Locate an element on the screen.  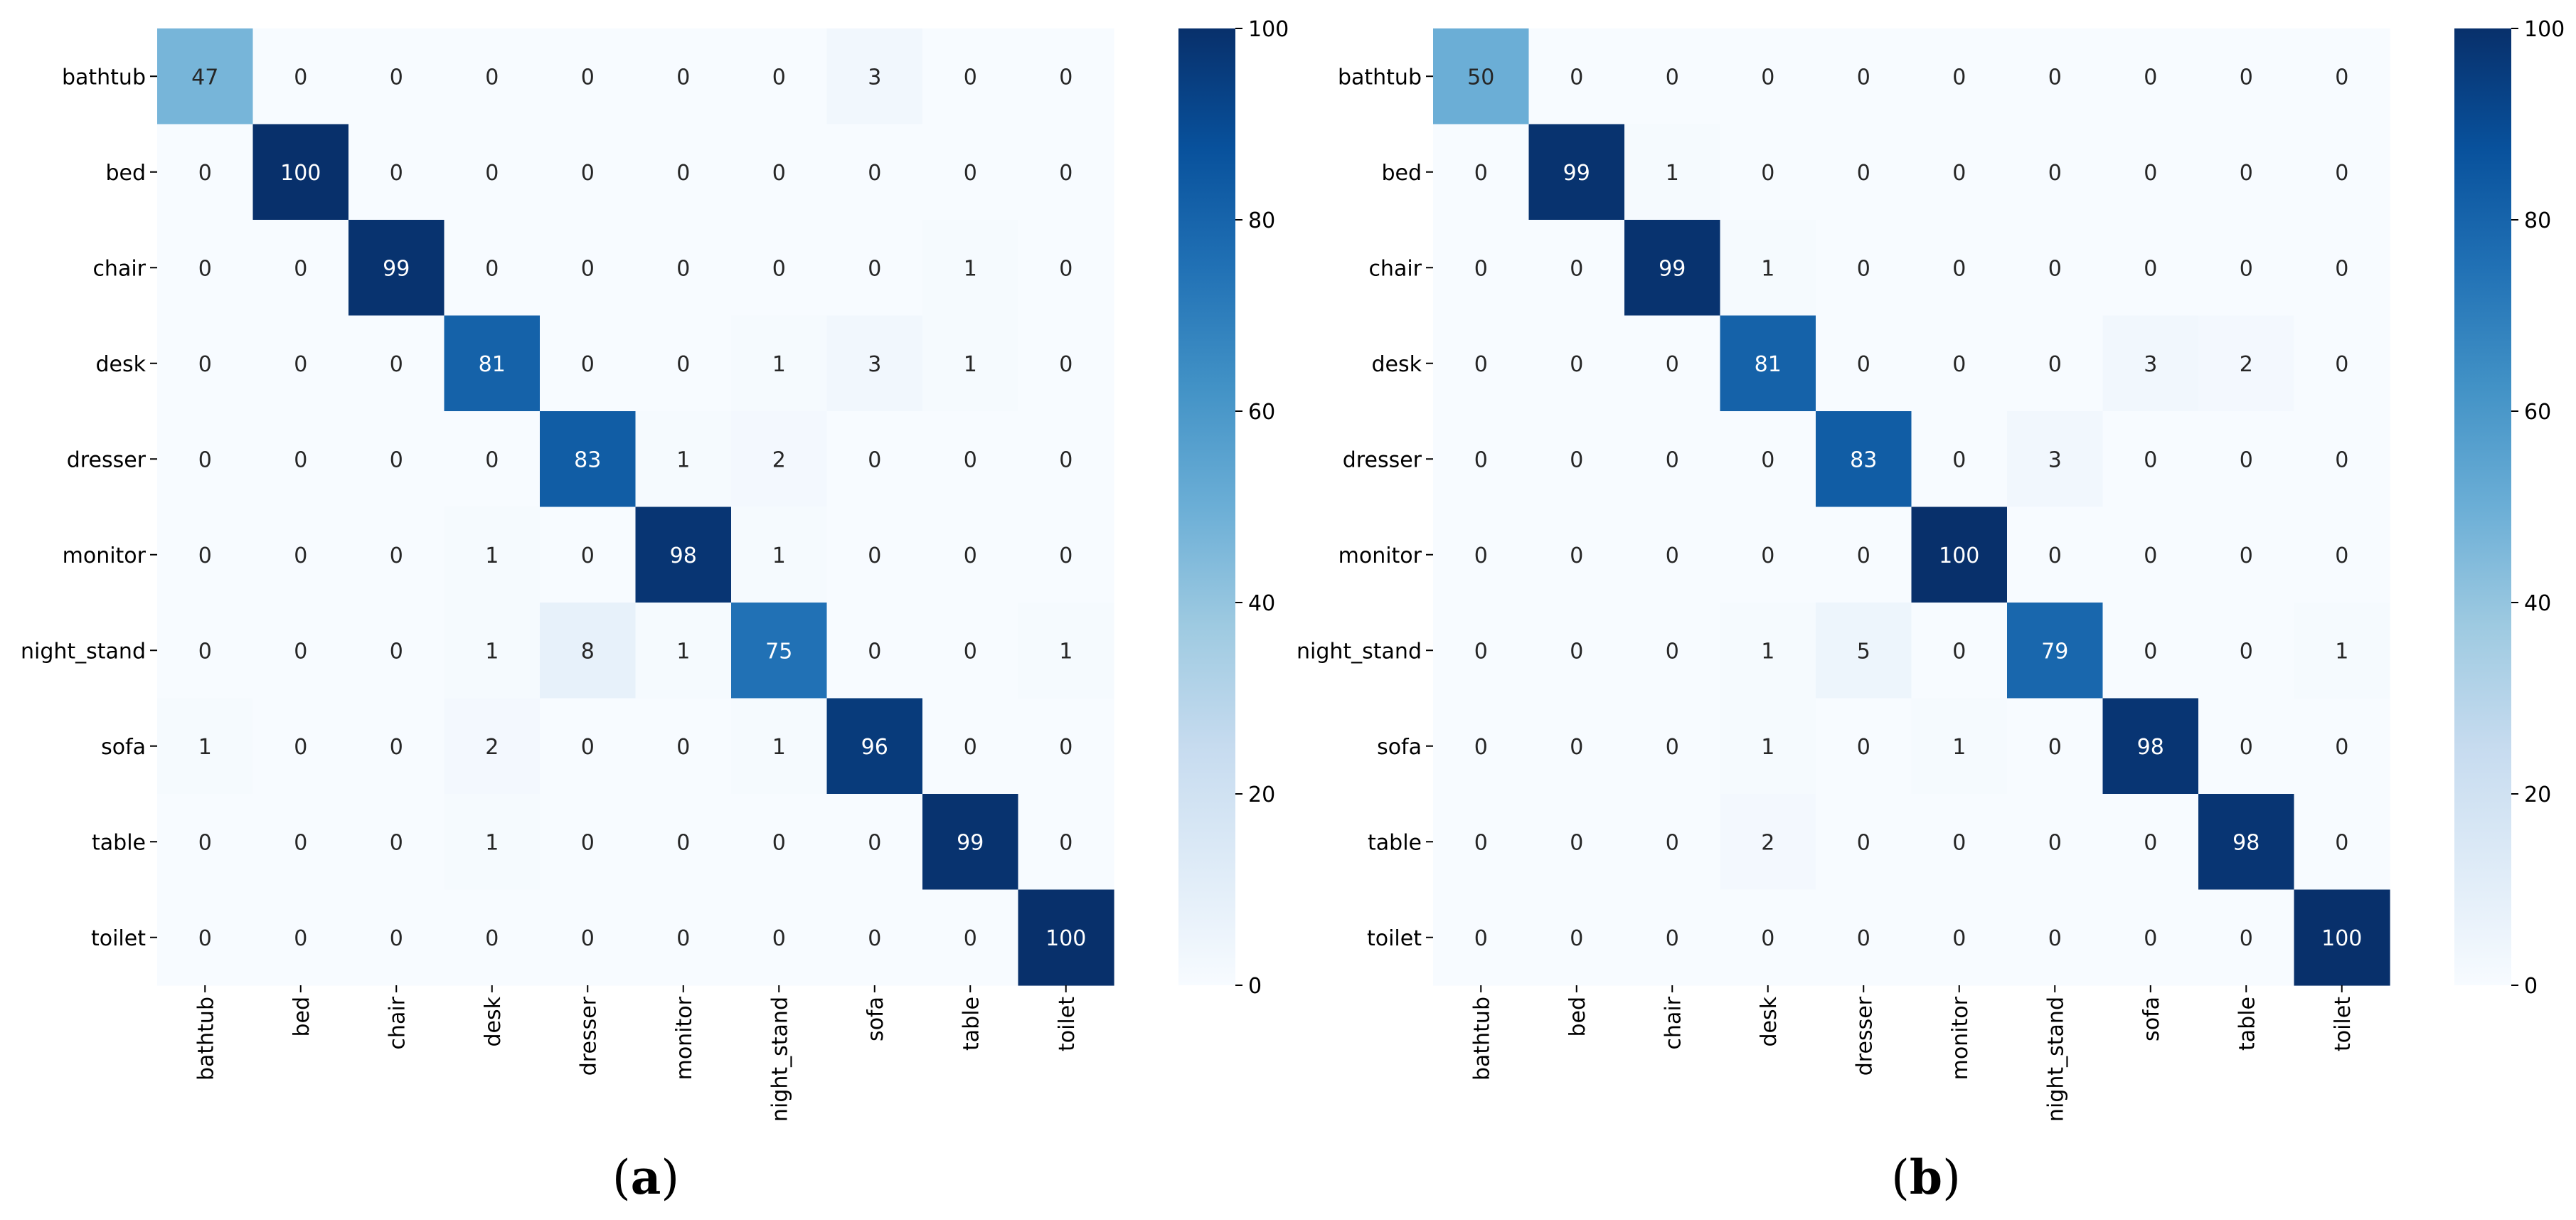
panel-label-letter: a is located at coordinates (646, 1177).